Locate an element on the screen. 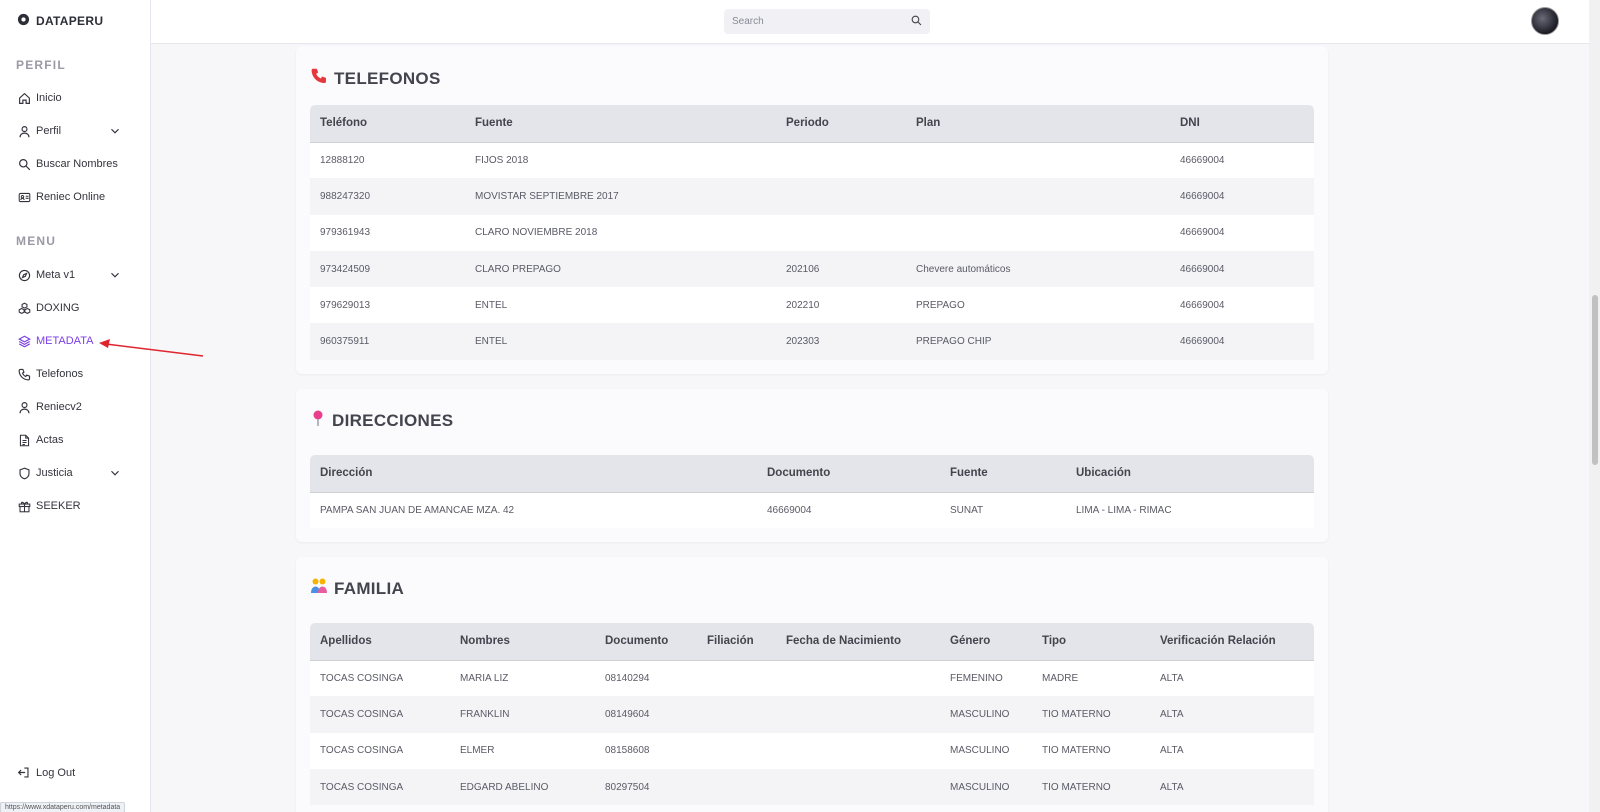 The image size is (1600, 812). sidebar-item-meta-v1: Meta v1 is located at coordinates (74, 275).